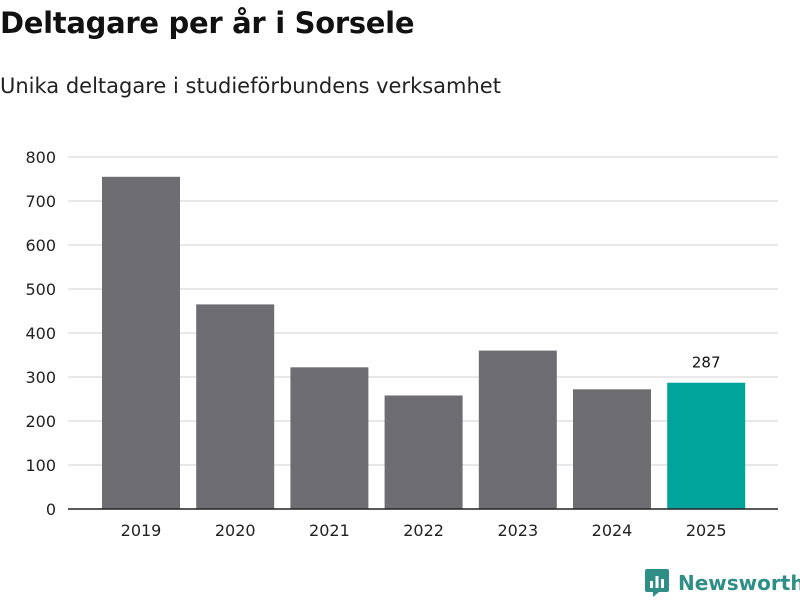 The image size is (800, 600). I want to click on x-tick-label-2020: 2020, so click(235, 530).